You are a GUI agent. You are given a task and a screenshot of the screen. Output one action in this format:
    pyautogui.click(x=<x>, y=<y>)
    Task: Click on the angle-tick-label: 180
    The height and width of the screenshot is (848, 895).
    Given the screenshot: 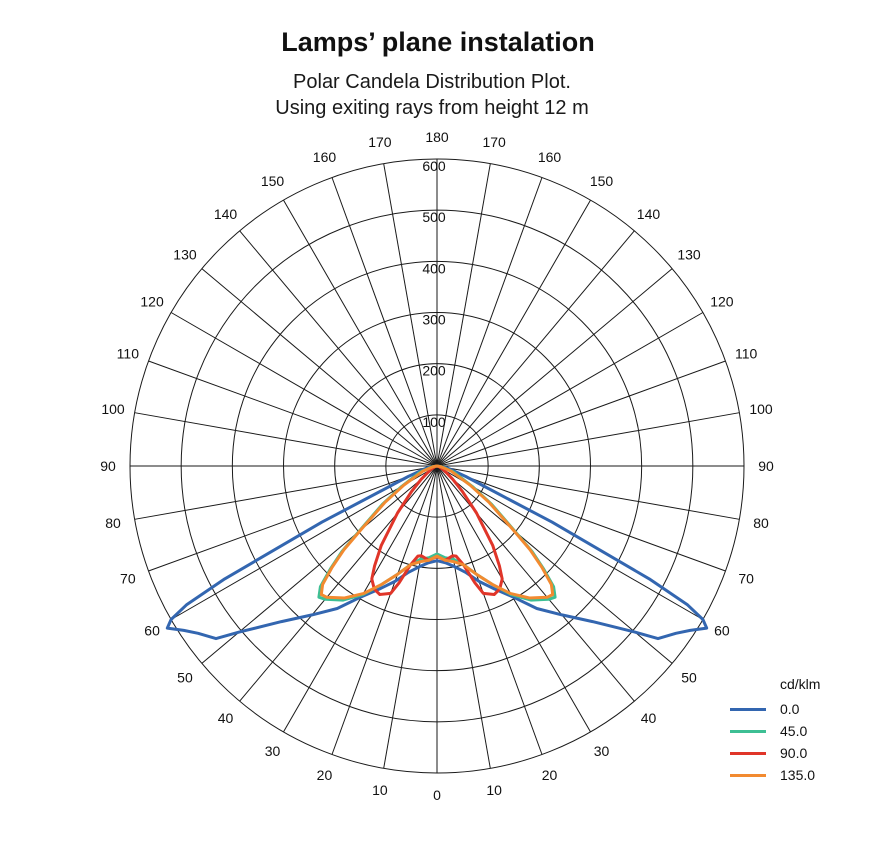 What is the action you would take?
    pyautogui.click(x=437, y=137)
    